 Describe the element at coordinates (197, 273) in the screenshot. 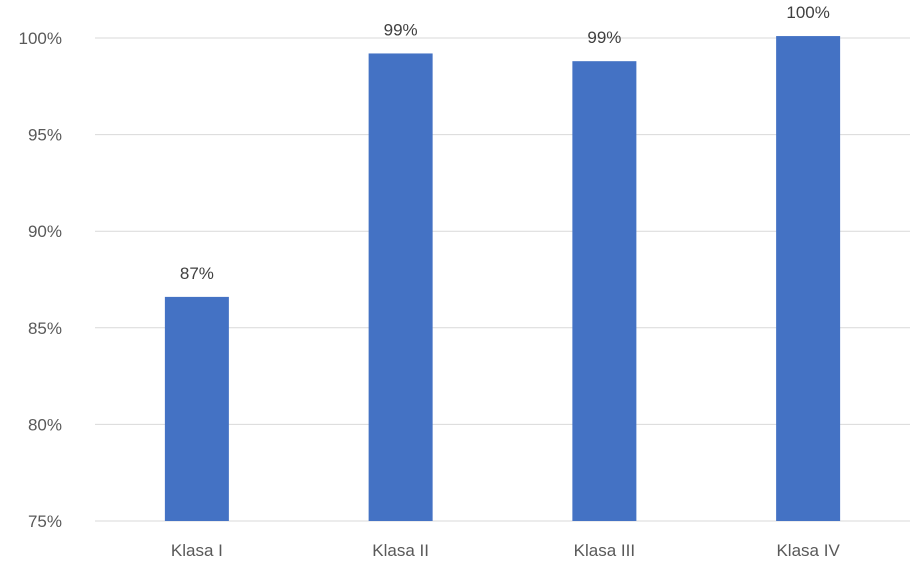

I see `data-label: 87%` at that location.